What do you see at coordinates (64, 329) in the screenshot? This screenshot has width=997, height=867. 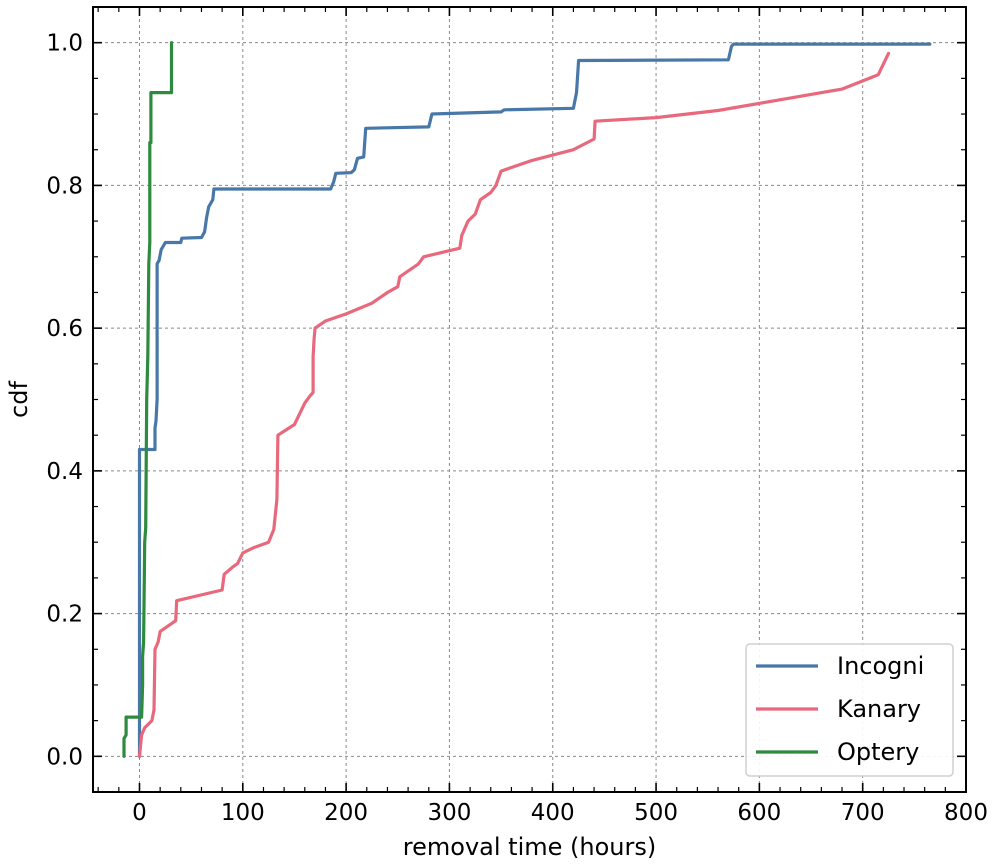 I see `y-tick-label: 0.6` at bounding box center [64, 329].